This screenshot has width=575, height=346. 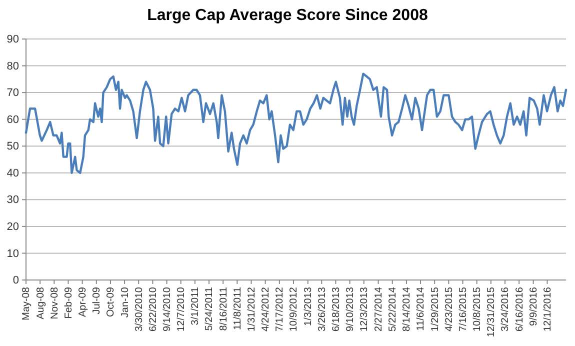 What do you see at coordinates (534, 306) in the screenshot?
I see `x-tick-label: 9/9/2016` at bounding box center [534, 306].